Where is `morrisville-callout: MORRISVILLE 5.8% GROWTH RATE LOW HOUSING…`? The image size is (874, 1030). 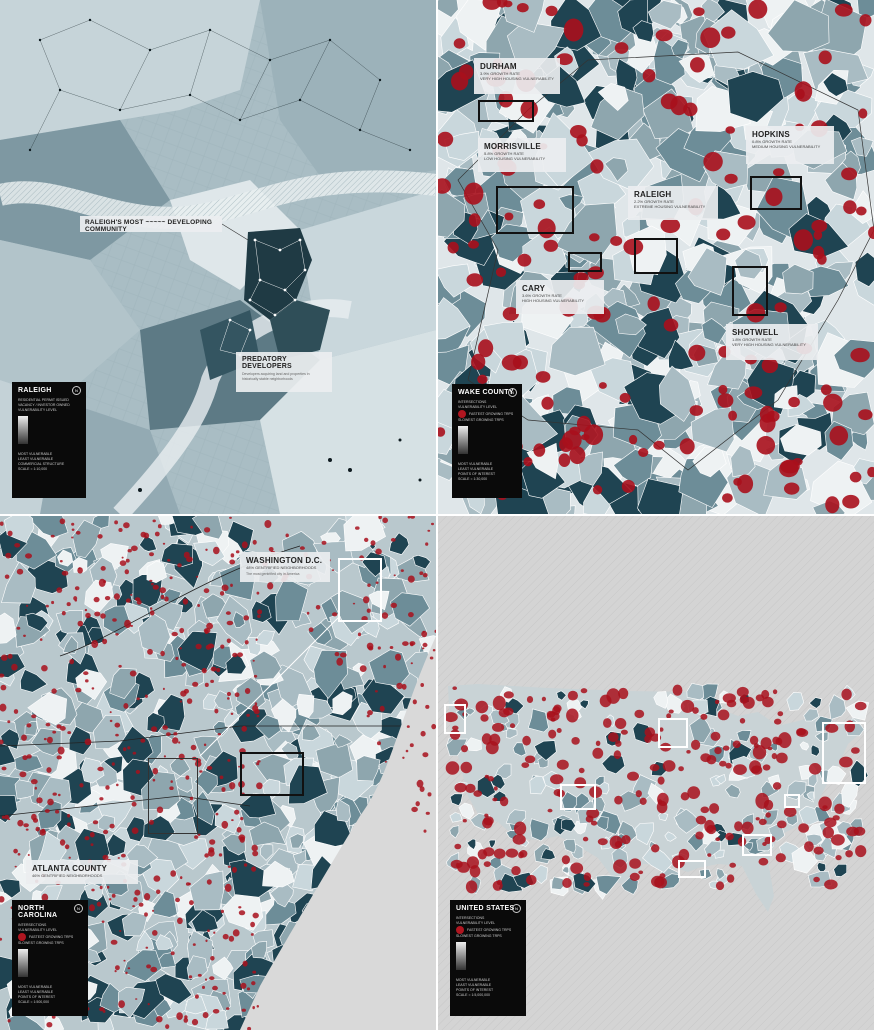
morrisville-callout: MORRISVILLE 5.8% GROWTH RATE LOW HOUSING… is located at coordinates (522, 155).